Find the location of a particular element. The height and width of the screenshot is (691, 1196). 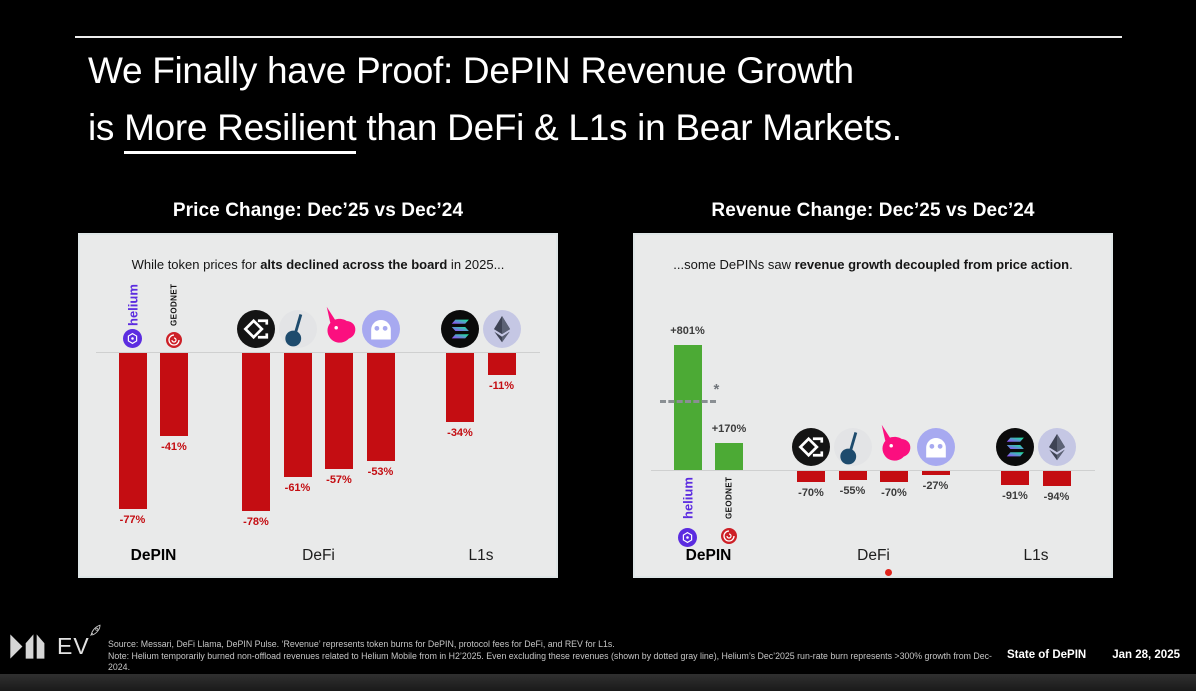

dashed-line-asterisk: * is located at coordinates (716, 389).